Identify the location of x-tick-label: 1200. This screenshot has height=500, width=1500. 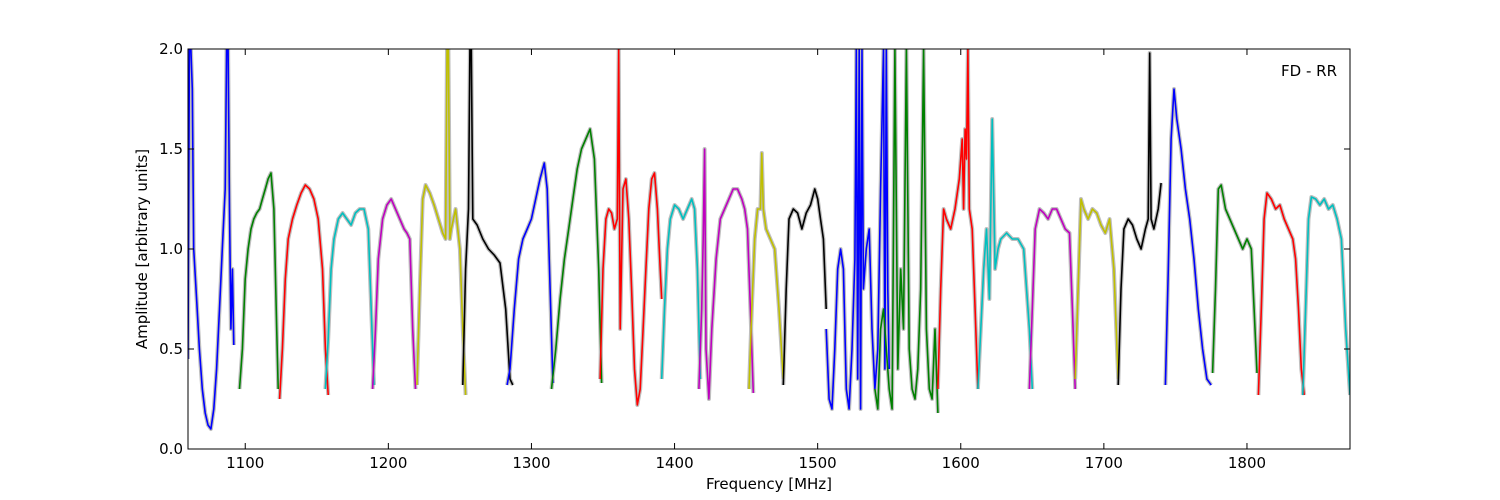
(388, 463).